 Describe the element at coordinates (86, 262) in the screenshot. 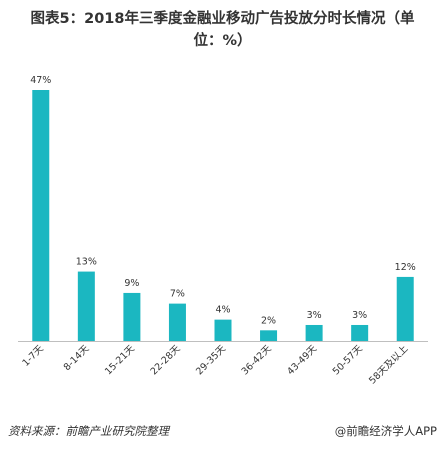

I see `data-label-2: 13%` at that location.